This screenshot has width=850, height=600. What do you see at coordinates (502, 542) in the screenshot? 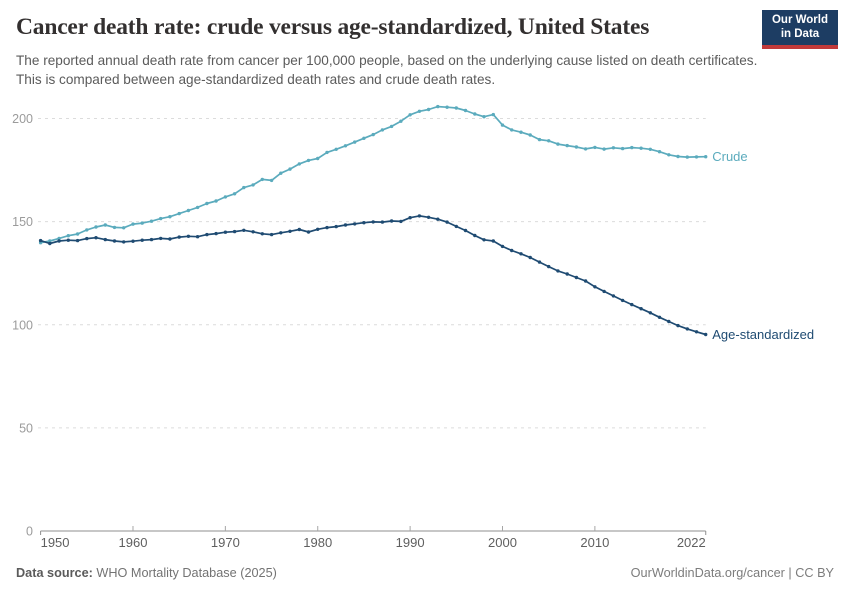
I see `x-tick-label: 2000` at bounding box center [502, 542].